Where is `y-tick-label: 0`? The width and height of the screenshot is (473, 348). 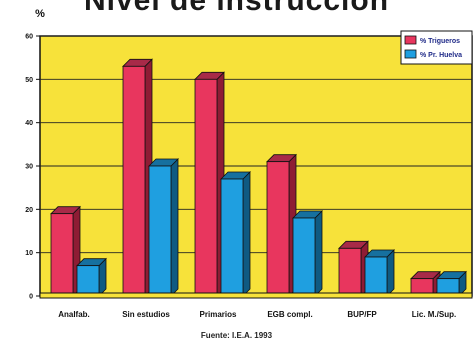
y-tick-label: 0 is located at coordinates (31, 297).